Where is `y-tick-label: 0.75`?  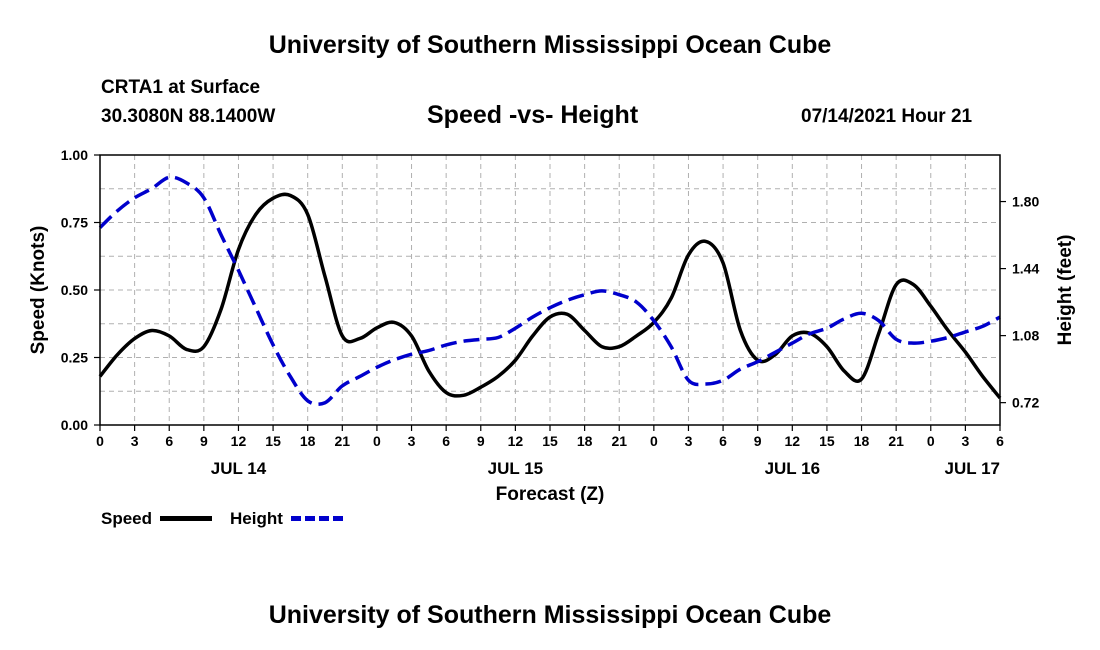 y-tick-label: 0.75 is located at coordinates (74, 223).